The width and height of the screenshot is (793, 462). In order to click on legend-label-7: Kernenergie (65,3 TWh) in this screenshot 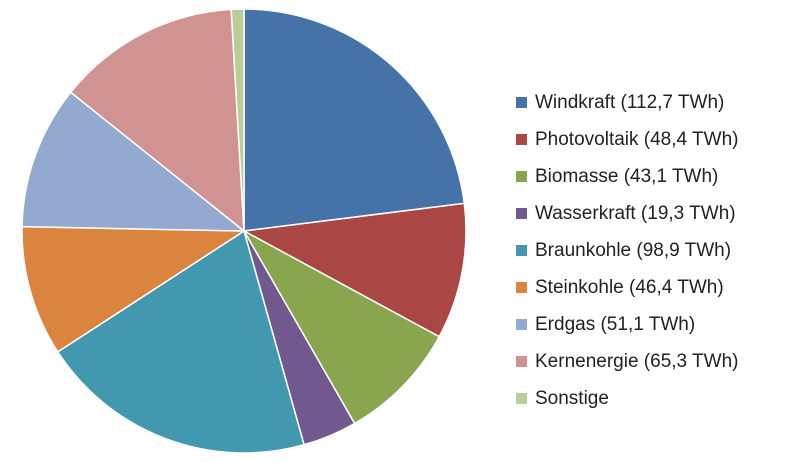, I will do `click(637, 361)`.